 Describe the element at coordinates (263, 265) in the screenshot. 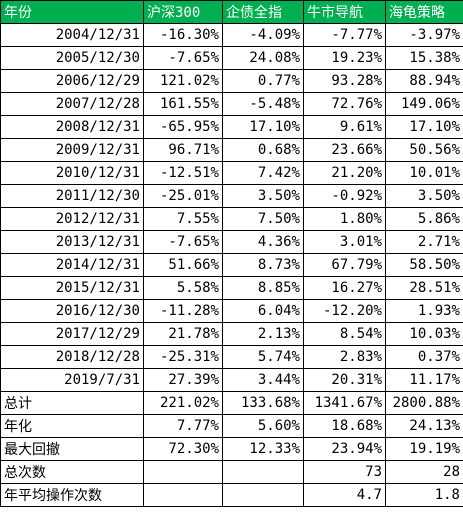

I see `table-cell: 8.73%` at that location.